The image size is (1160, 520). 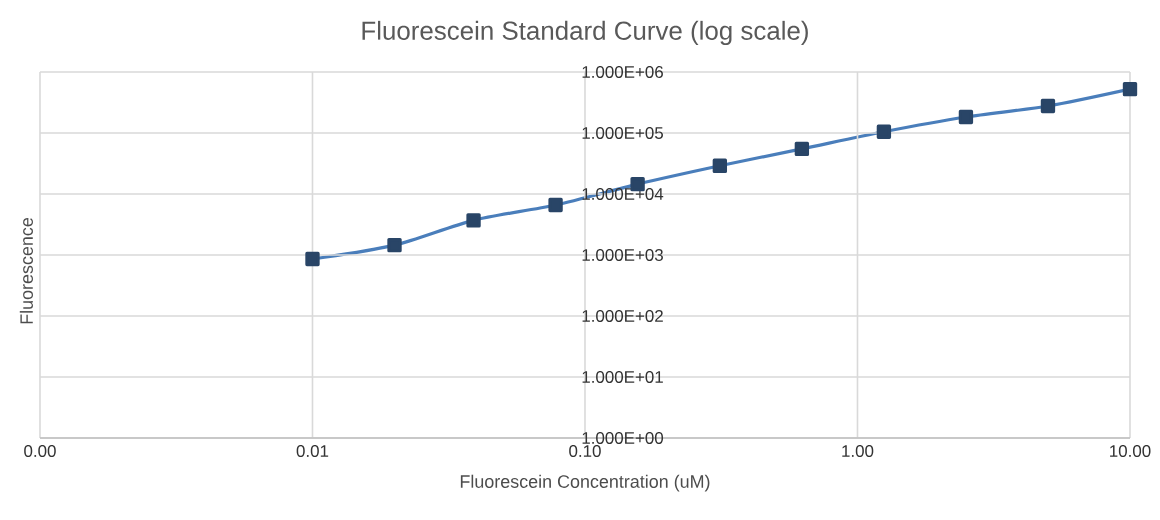 What do you see at coordinates (858, 451) in the screenshot?
I see `x-tick-label: 1.00` at bounding box center [858, 451].